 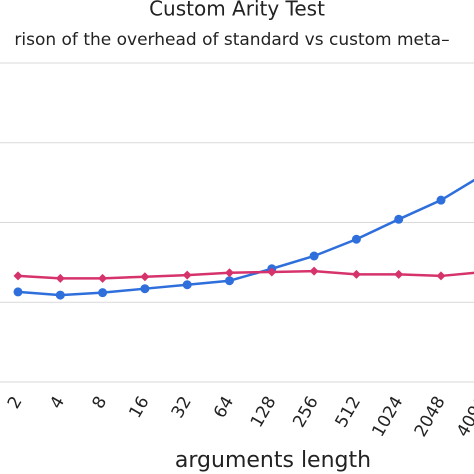 What do you see at coordinates (224, 407) in the screenshot?
I see `x-tick-label: 64` at bounding box center [224, 407].